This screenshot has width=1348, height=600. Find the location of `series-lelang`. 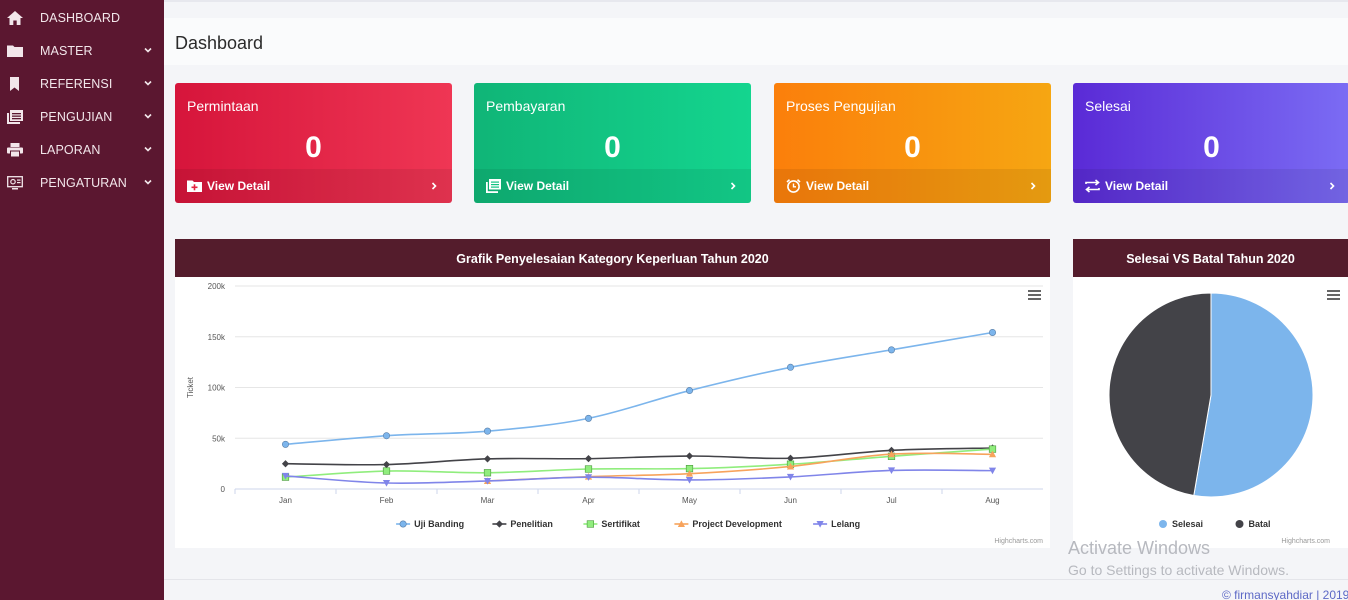

series-lelang is located at coordinates (639, 477).